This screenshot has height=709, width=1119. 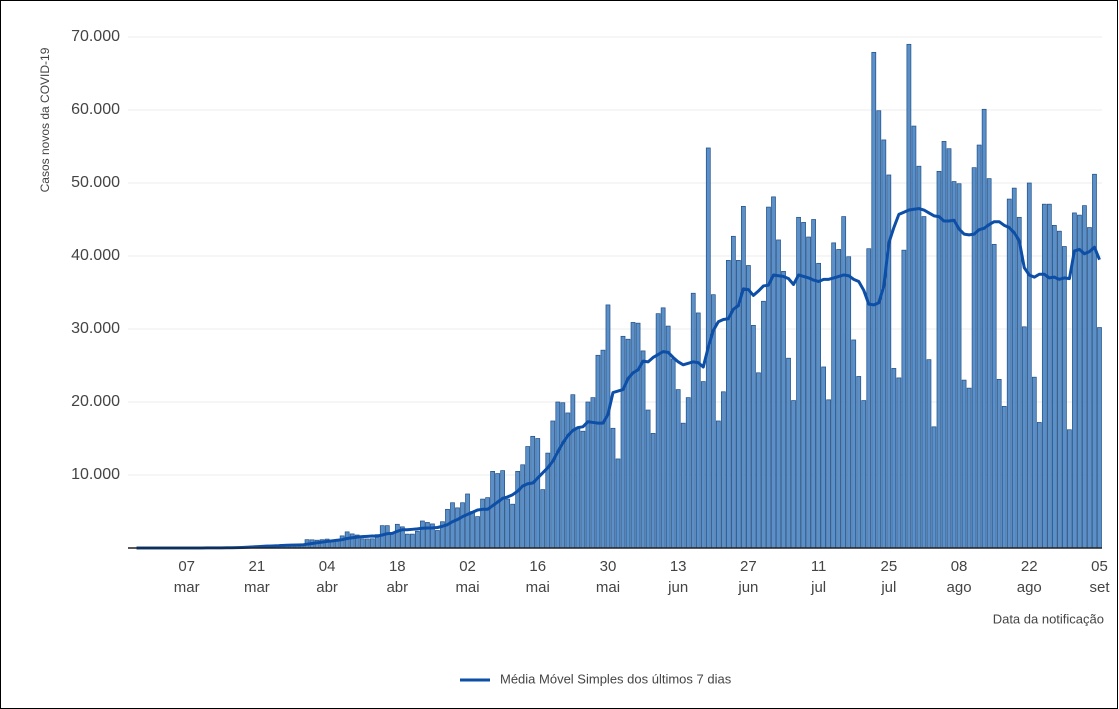 I want to click on x-axis-label: Data da notificação, so click(x=1048, y=618).